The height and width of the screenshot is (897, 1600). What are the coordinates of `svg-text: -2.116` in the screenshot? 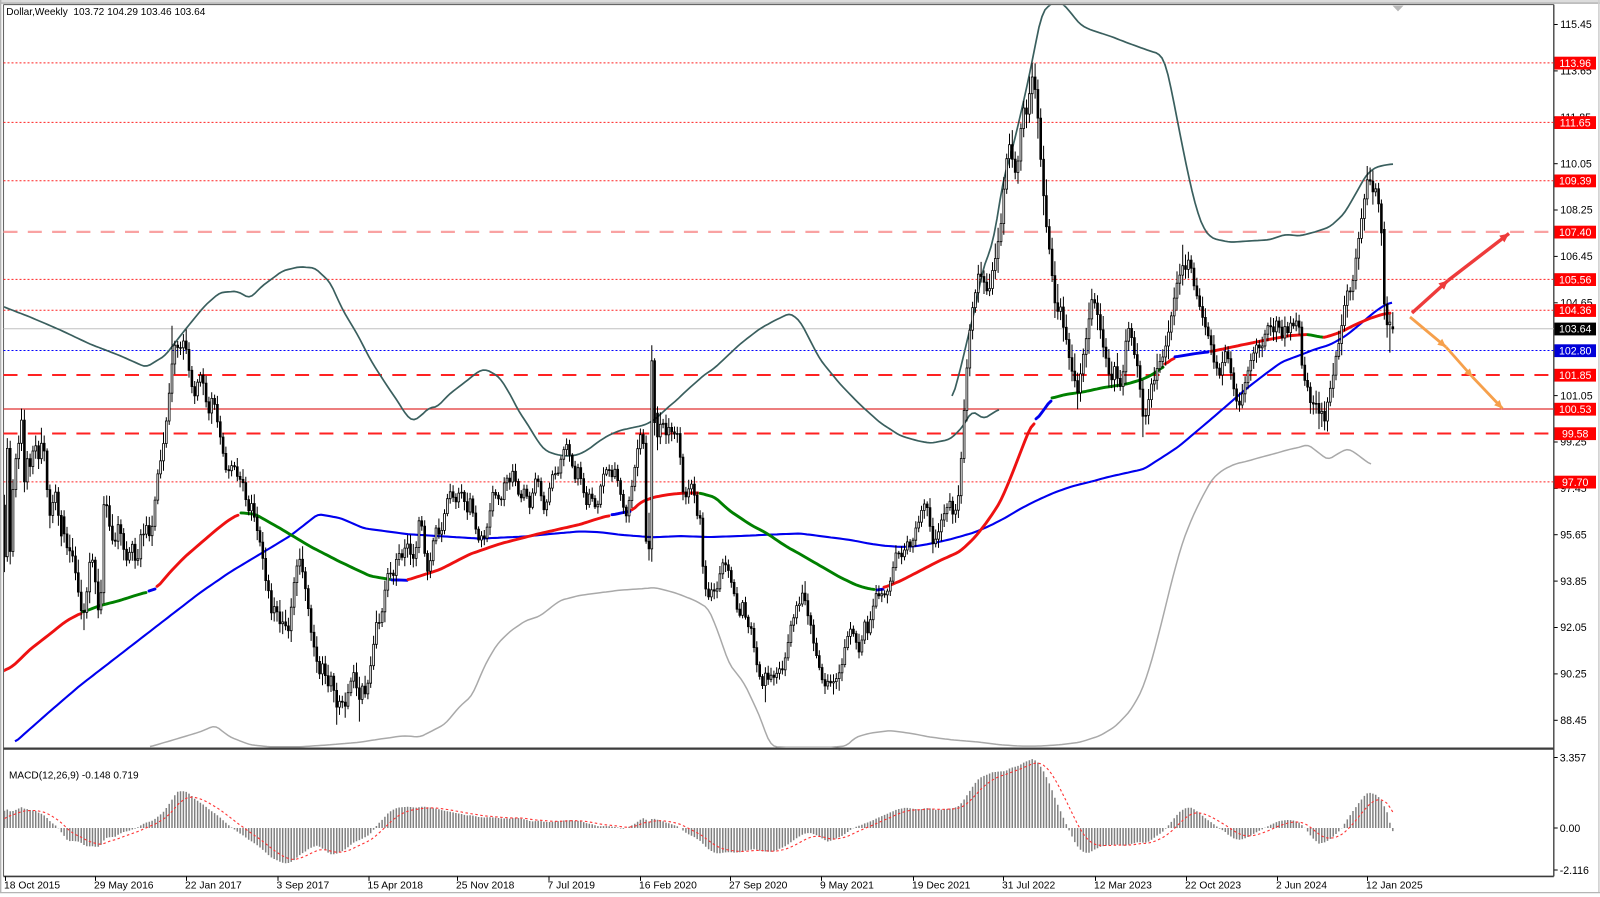 It's located at (1574, 871).